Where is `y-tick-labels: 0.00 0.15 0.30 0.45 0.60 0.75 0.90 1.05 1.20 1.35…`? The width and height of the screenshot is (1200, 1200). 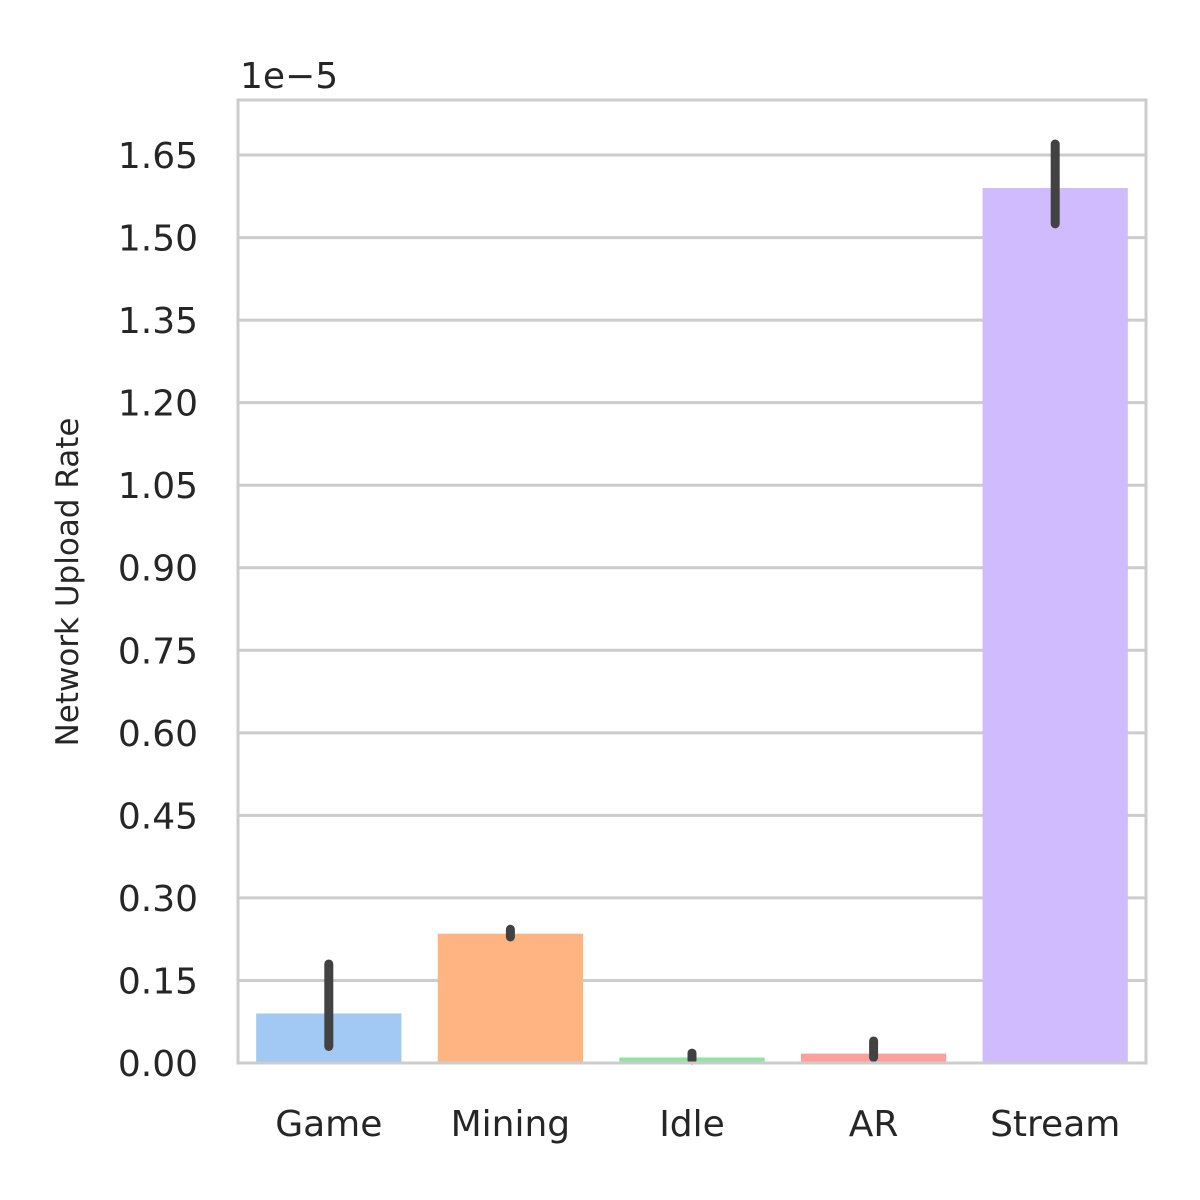
y-tick-labels: 0.00 0.15 0.30 0.45 0.60 0.75 0.90 1.05 1.20 1.35… is located at coordinates (158, 610).